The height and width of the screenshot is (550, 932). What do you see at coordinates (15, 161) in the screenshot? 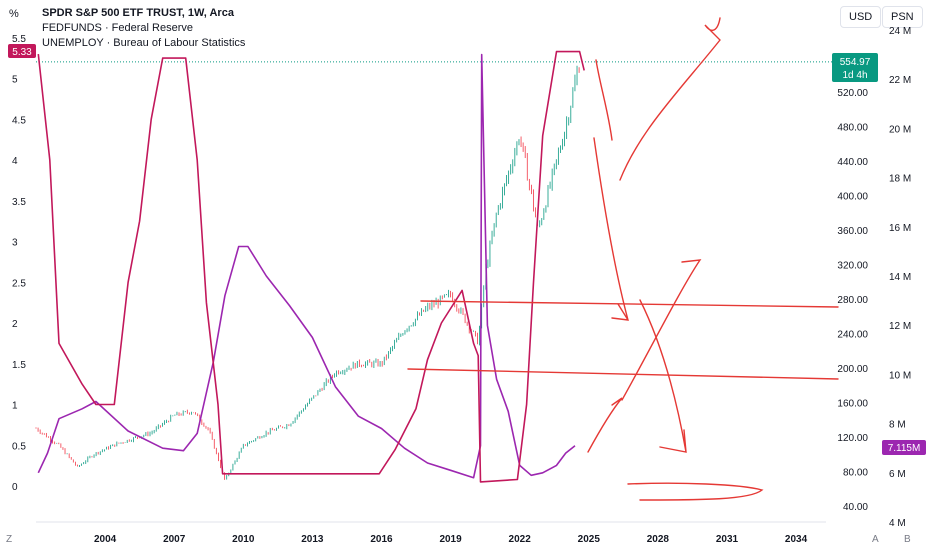
I see `y-left-tick-label: 4` at bounding box center [15, 161].